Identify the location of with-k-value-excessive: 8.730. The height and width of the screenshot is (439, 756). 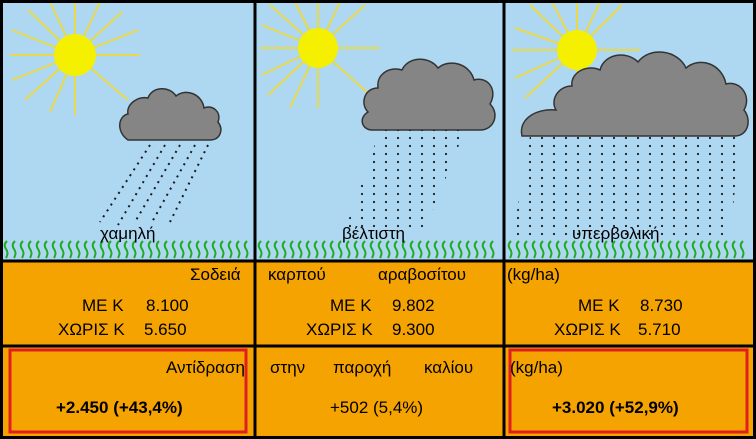
(661, 305).